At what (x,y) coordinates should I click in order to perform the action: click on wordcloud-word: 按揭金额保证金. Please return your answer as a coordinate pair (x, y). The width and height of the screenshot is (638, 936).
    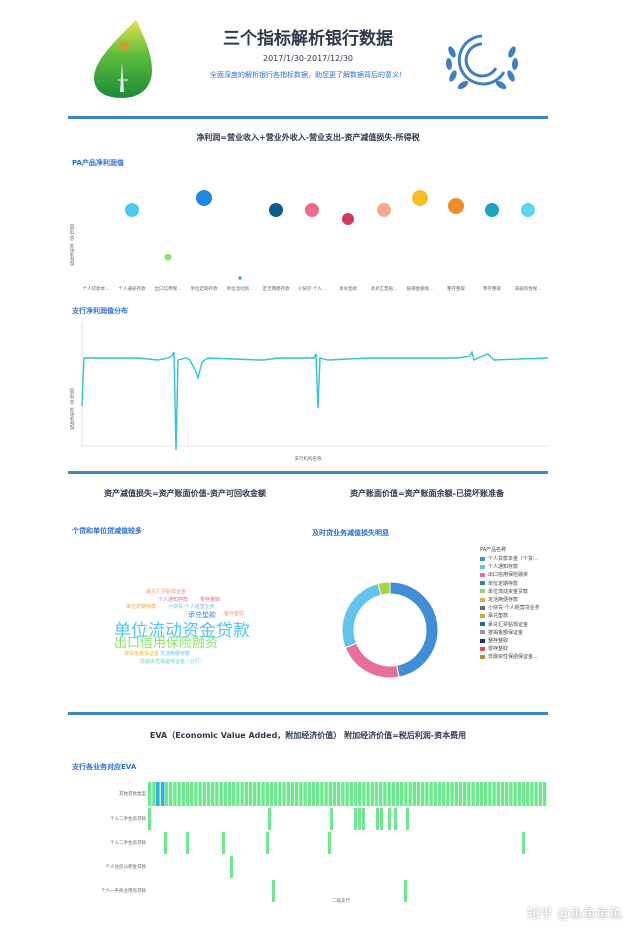
    Looking at the image, I should click on (142, 654).